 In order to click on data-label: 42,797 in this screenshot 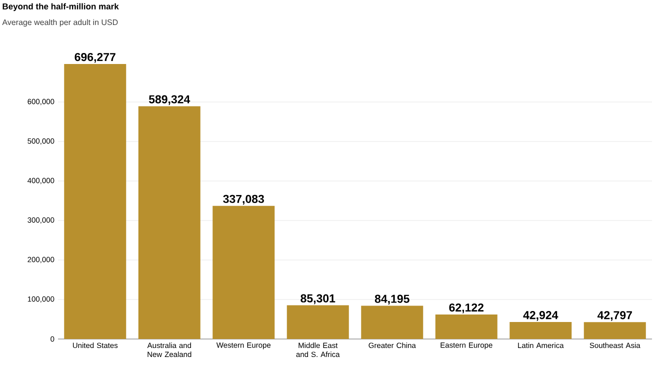, I will do `click(614, 316)`.